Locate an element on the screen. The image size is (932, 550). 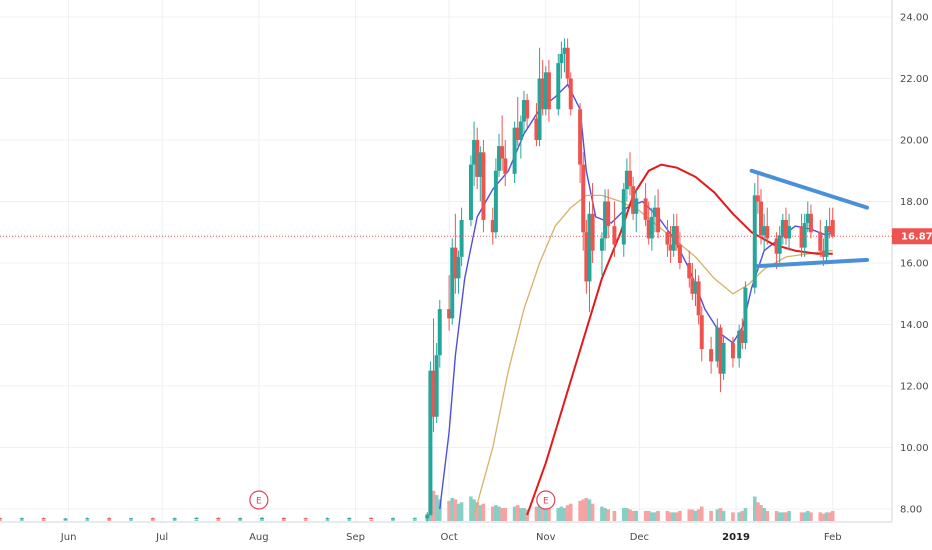
trendline is located at coordinates (809, 189).